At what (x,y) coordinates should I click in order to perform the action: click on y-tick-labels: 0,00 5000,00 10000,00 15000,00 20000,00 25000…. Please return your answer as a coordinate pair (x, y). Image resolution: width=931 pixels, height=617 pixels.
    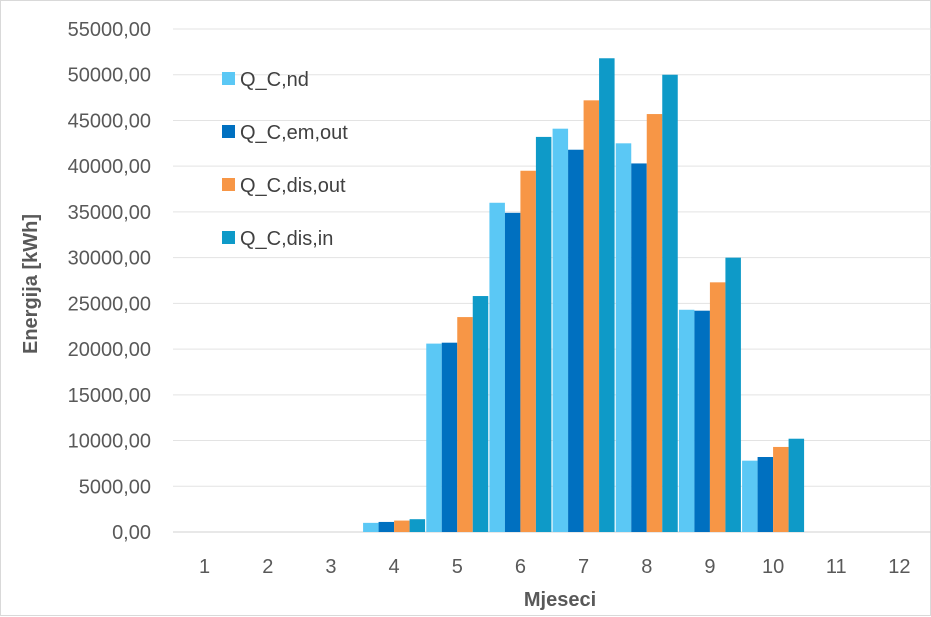
    Looking at the image, I should click on (109, 281).